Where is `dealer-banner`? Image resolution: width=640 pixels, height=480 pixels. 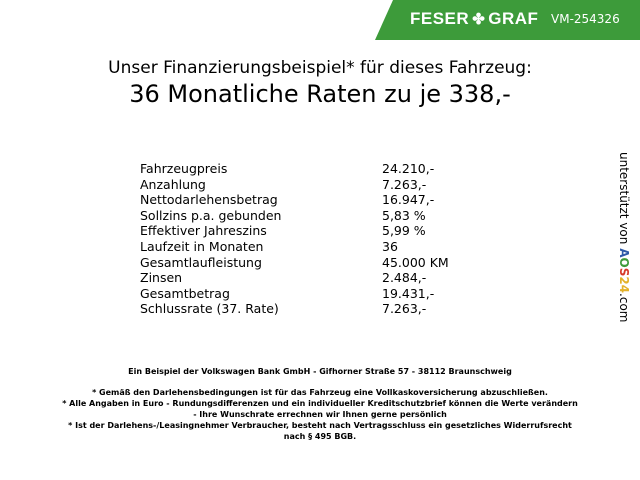 dealer-banner is located at coordinates (507, 20).